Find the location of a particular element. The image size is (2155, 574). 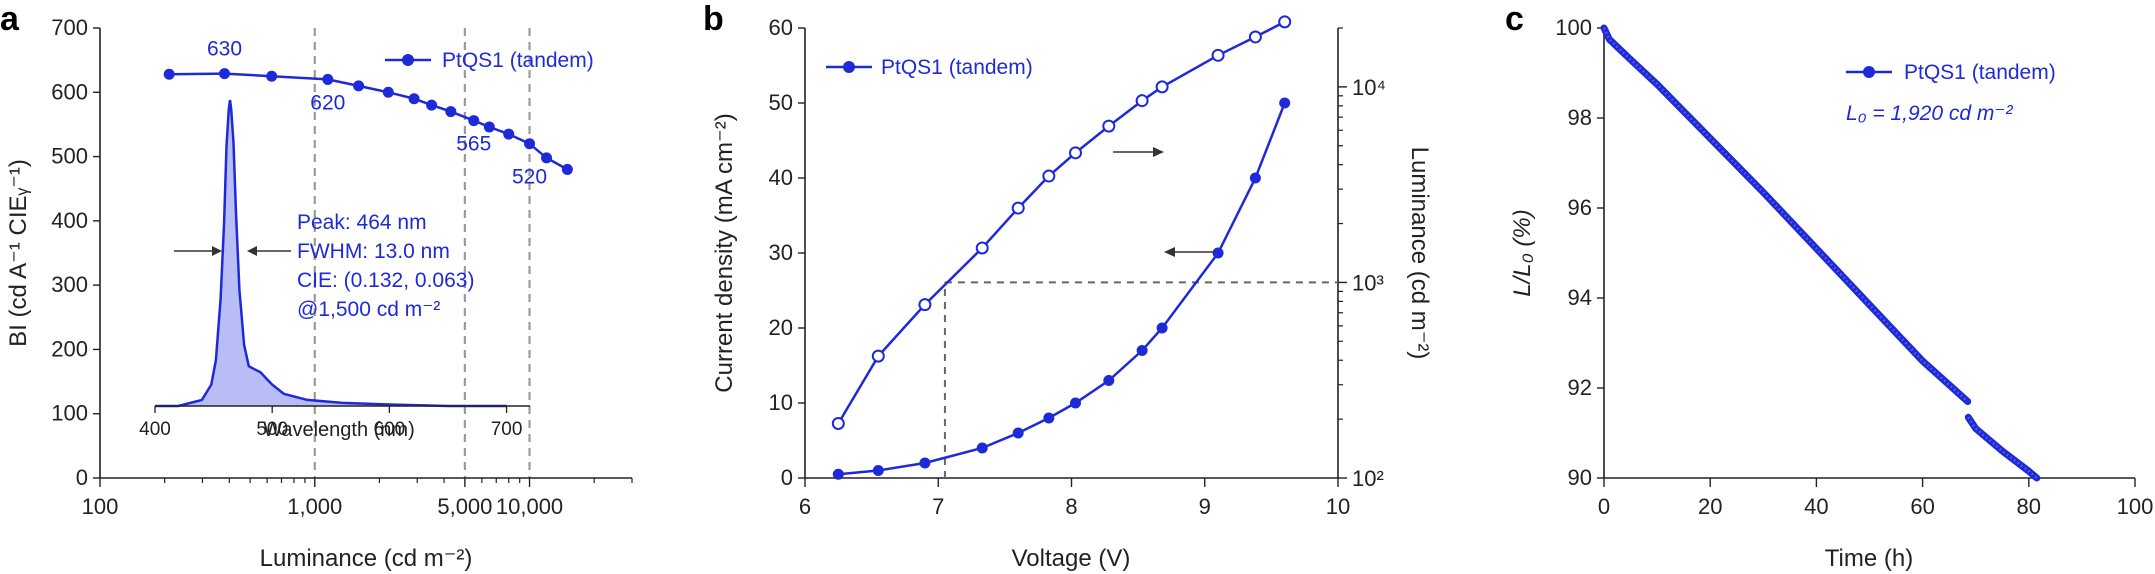

c-x-tick-label: 40 is located at coordinates (1816, 506).